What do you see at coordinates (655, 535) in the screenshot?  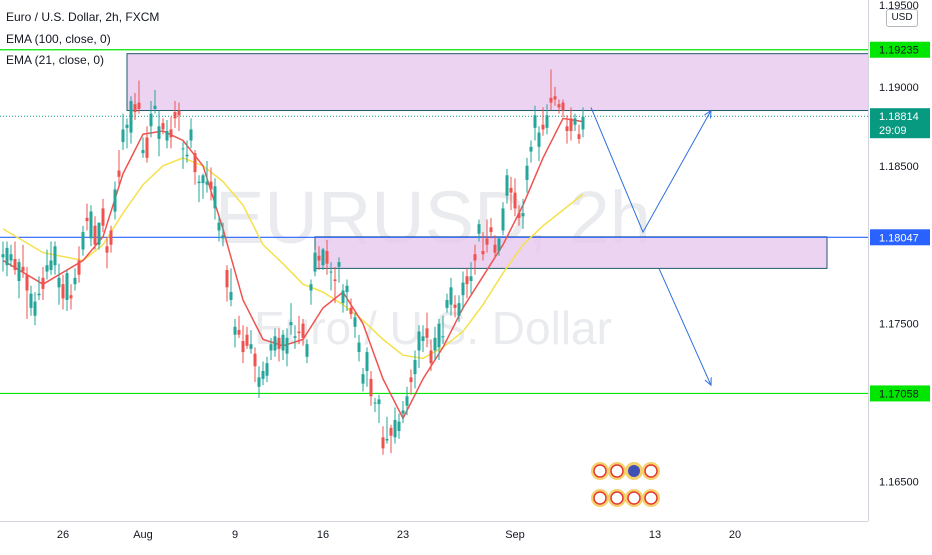 I see `time-tick-label: 13` at bounding box center [655, 535].